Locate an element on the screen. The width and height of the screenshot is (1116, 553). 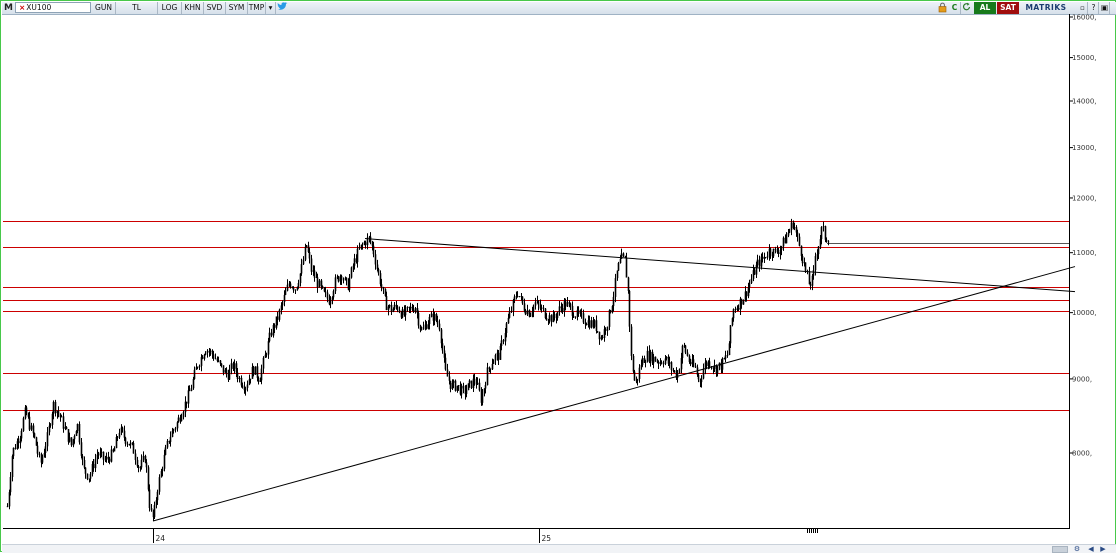
period-button: GUN is located at coordinates (104, 8).